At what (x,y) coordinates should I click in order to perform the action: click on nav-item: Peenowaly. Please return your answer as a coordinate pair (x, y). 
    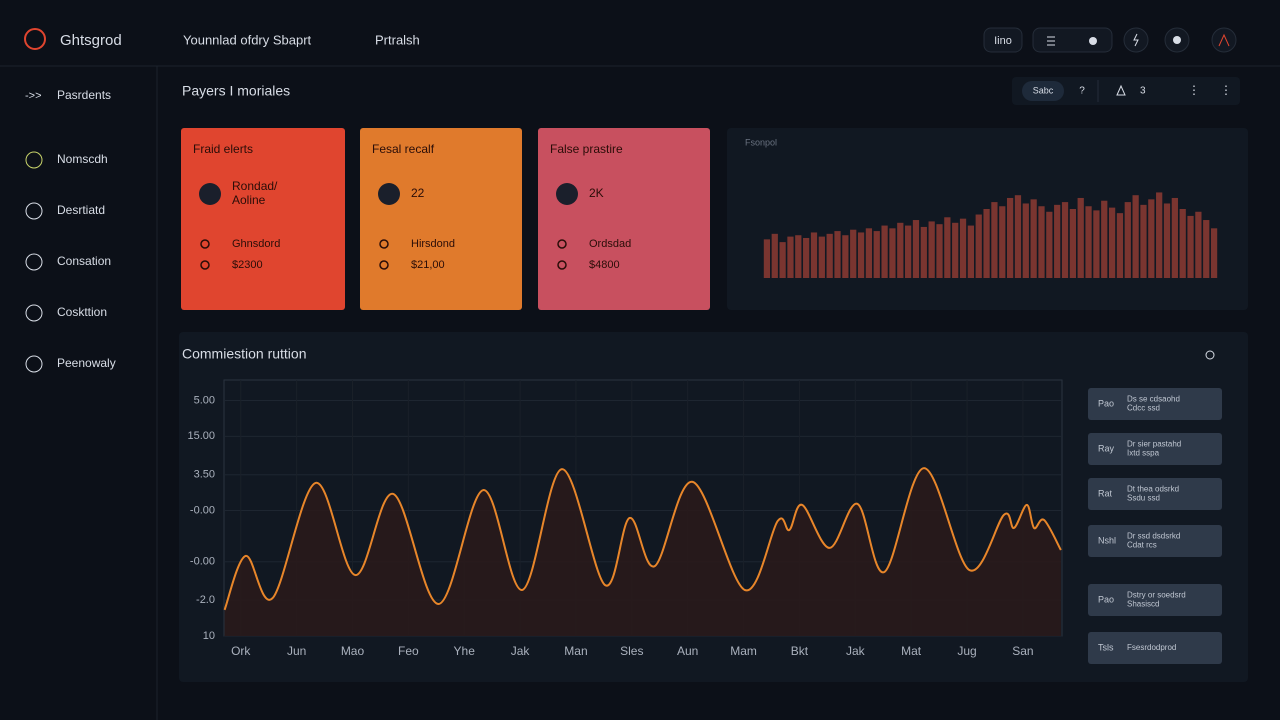
    Looking at the image, I should click on (86, 363).